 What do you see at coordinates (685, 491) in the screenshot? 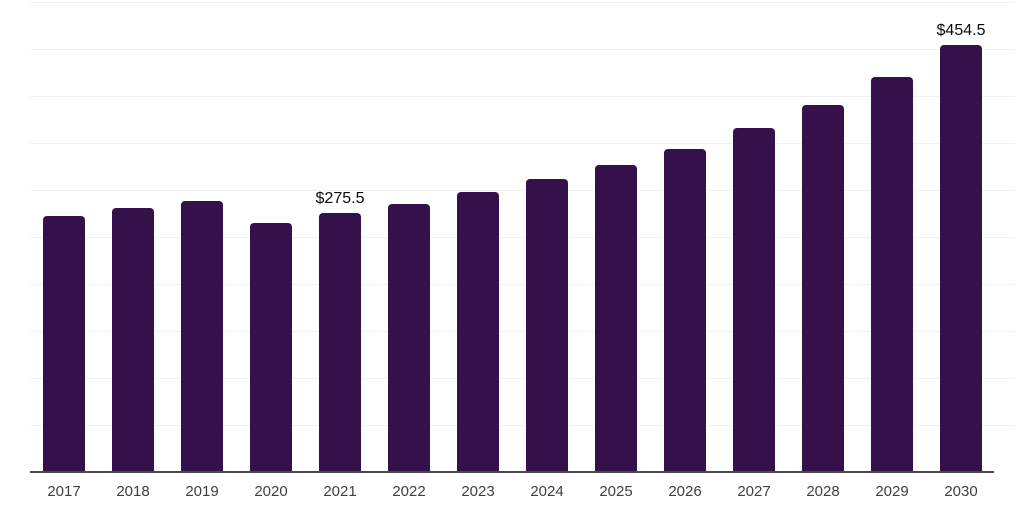
I see `x-tick-label-2026: 2026` at bounding box center [685, 491].